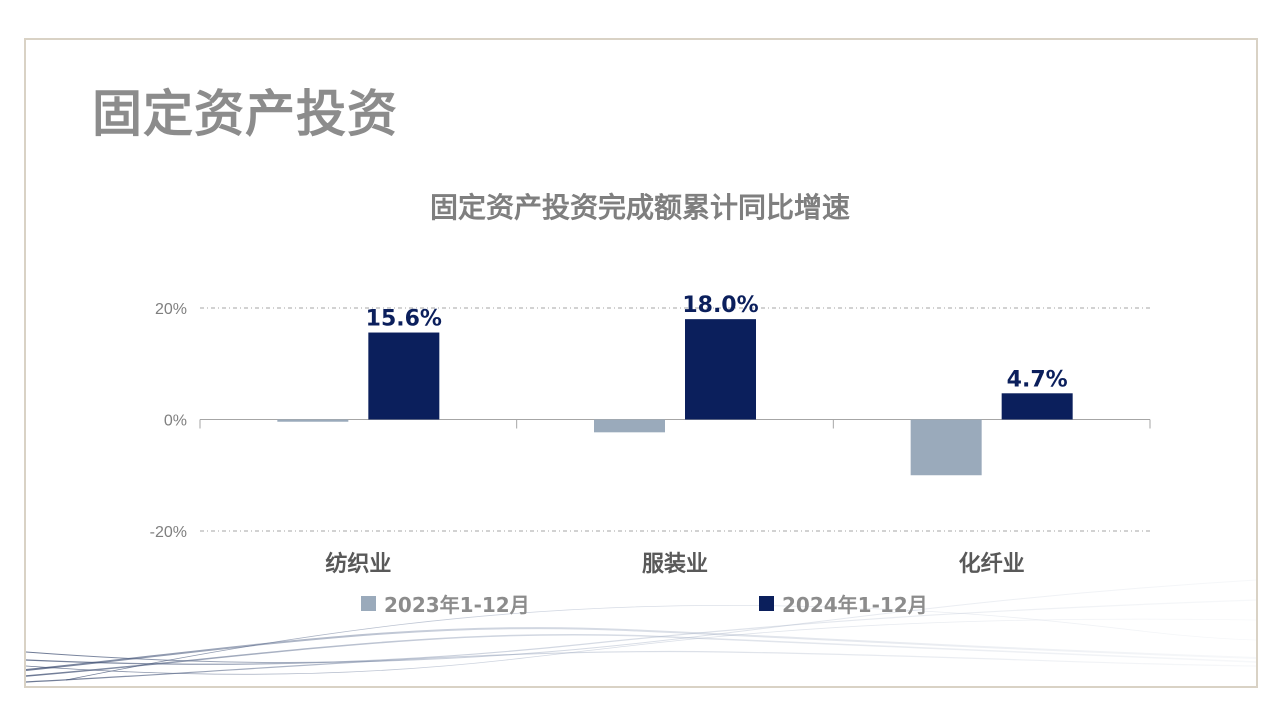  Describe the element at coordinates (171, 309) in the screenshot. I see `y-tick-label: 20%` at that location.